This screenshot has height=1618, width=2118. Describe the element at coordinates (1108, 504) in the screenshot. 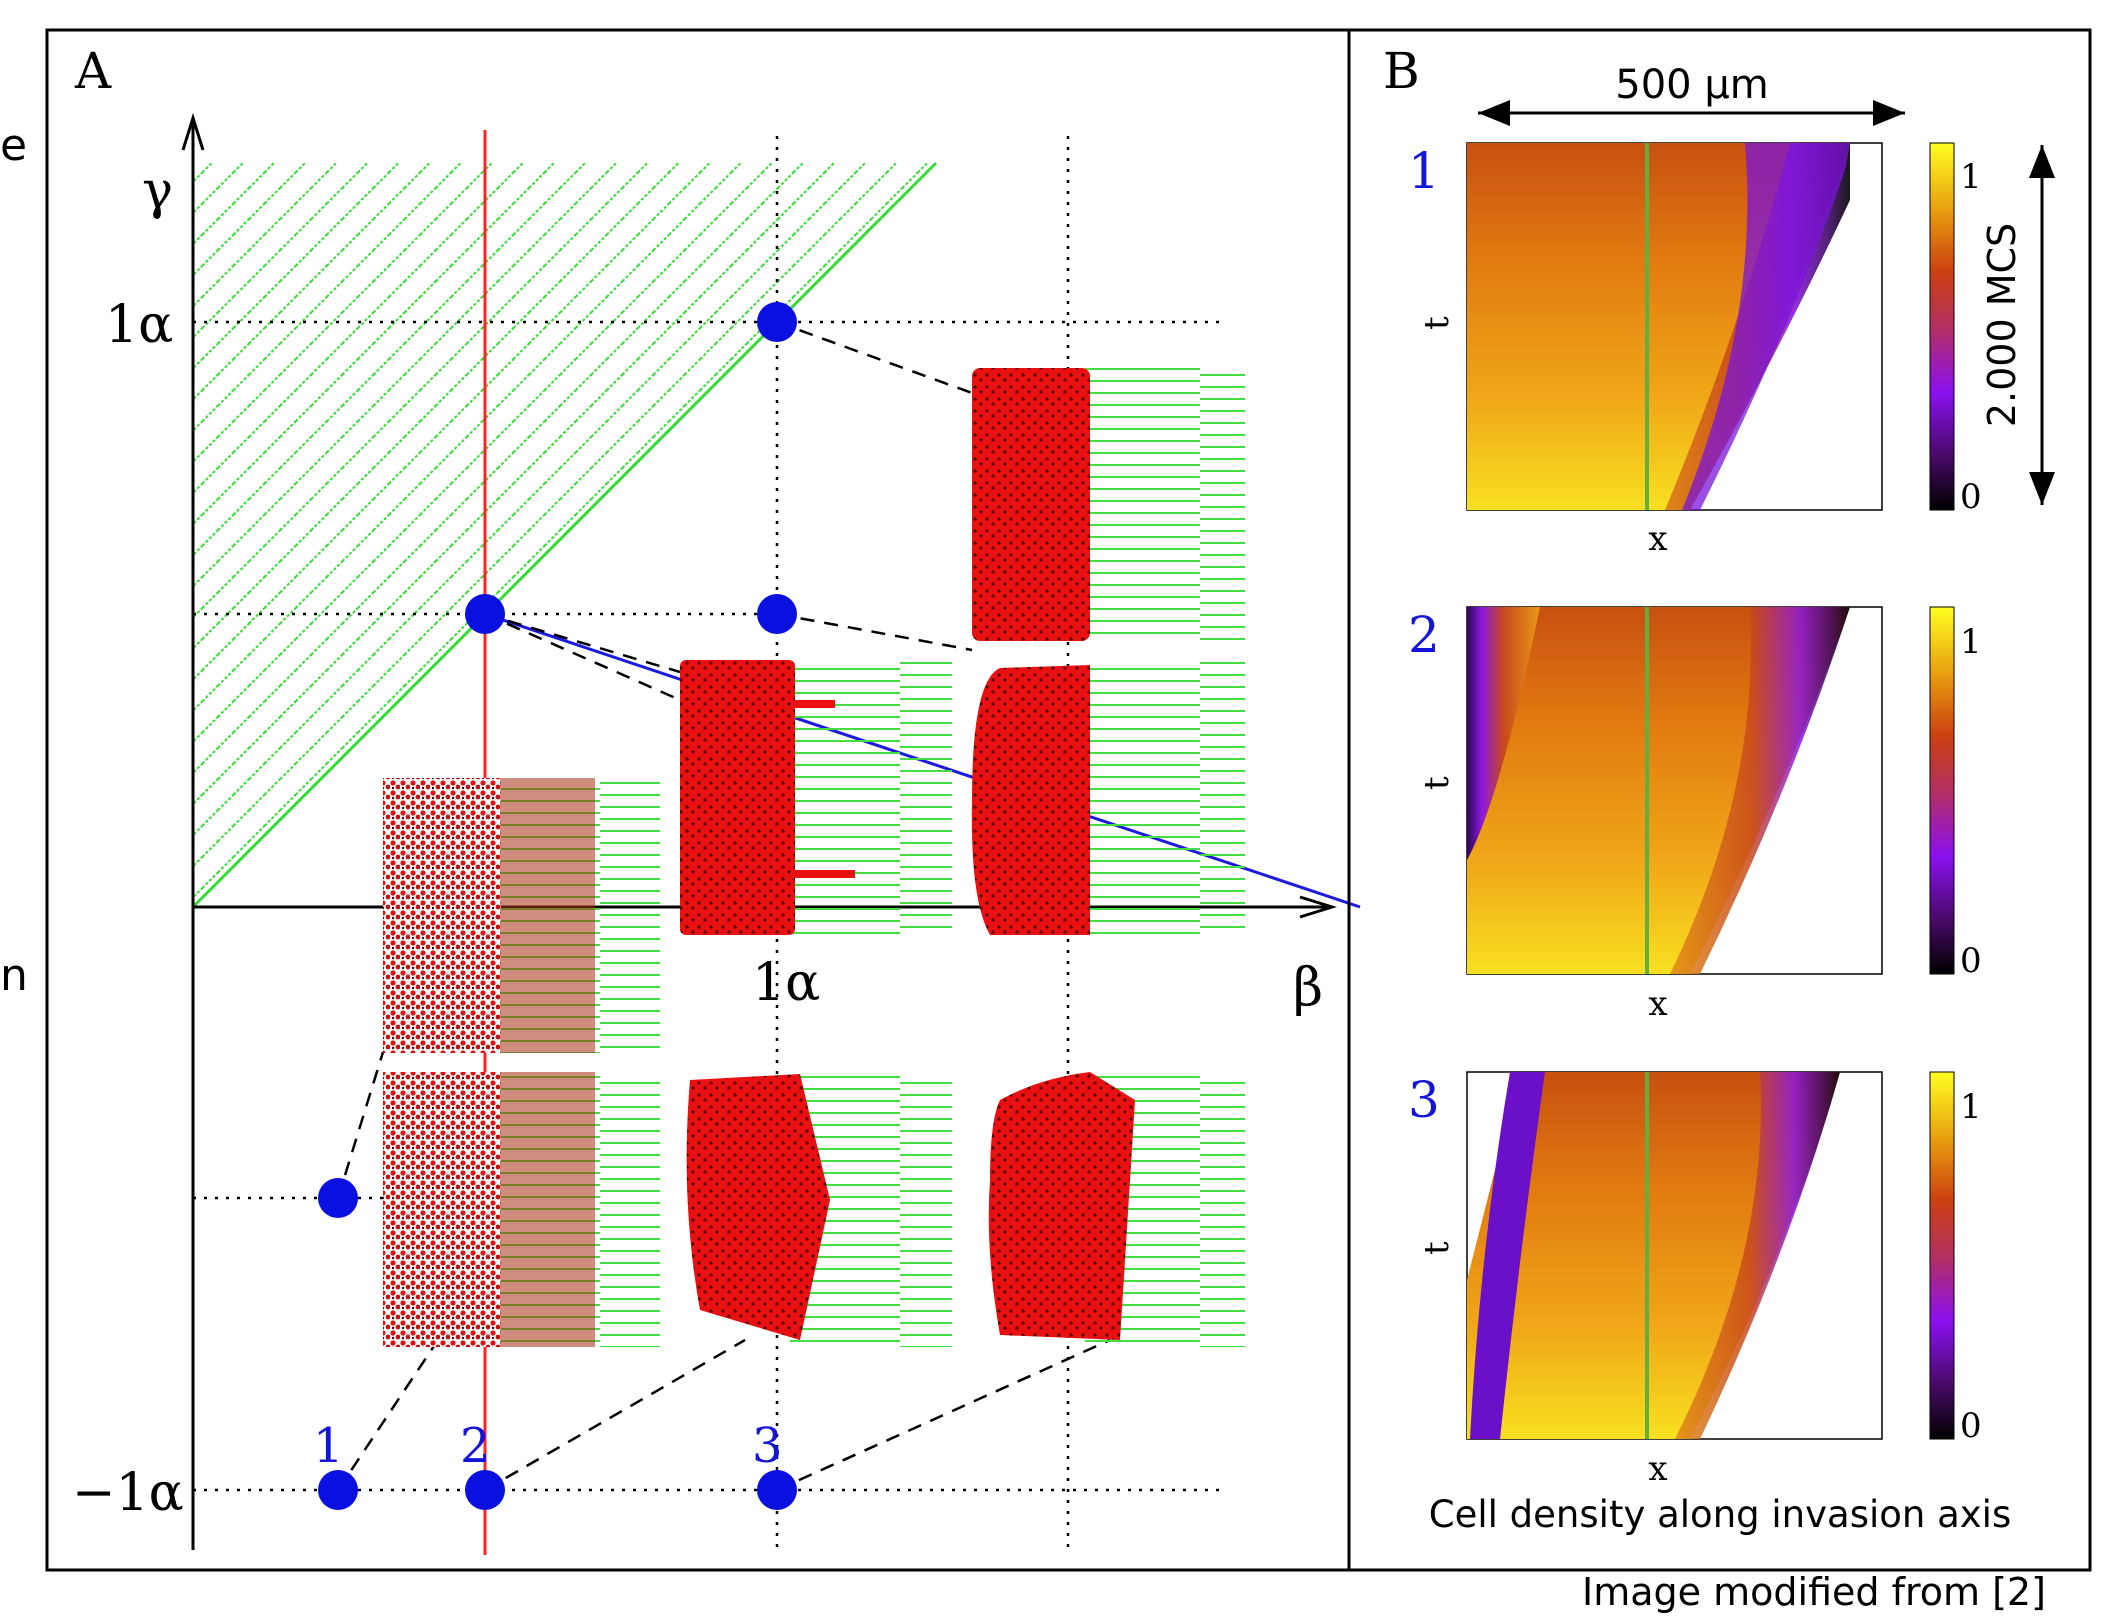

I see `snapshot-top-right` at that location.